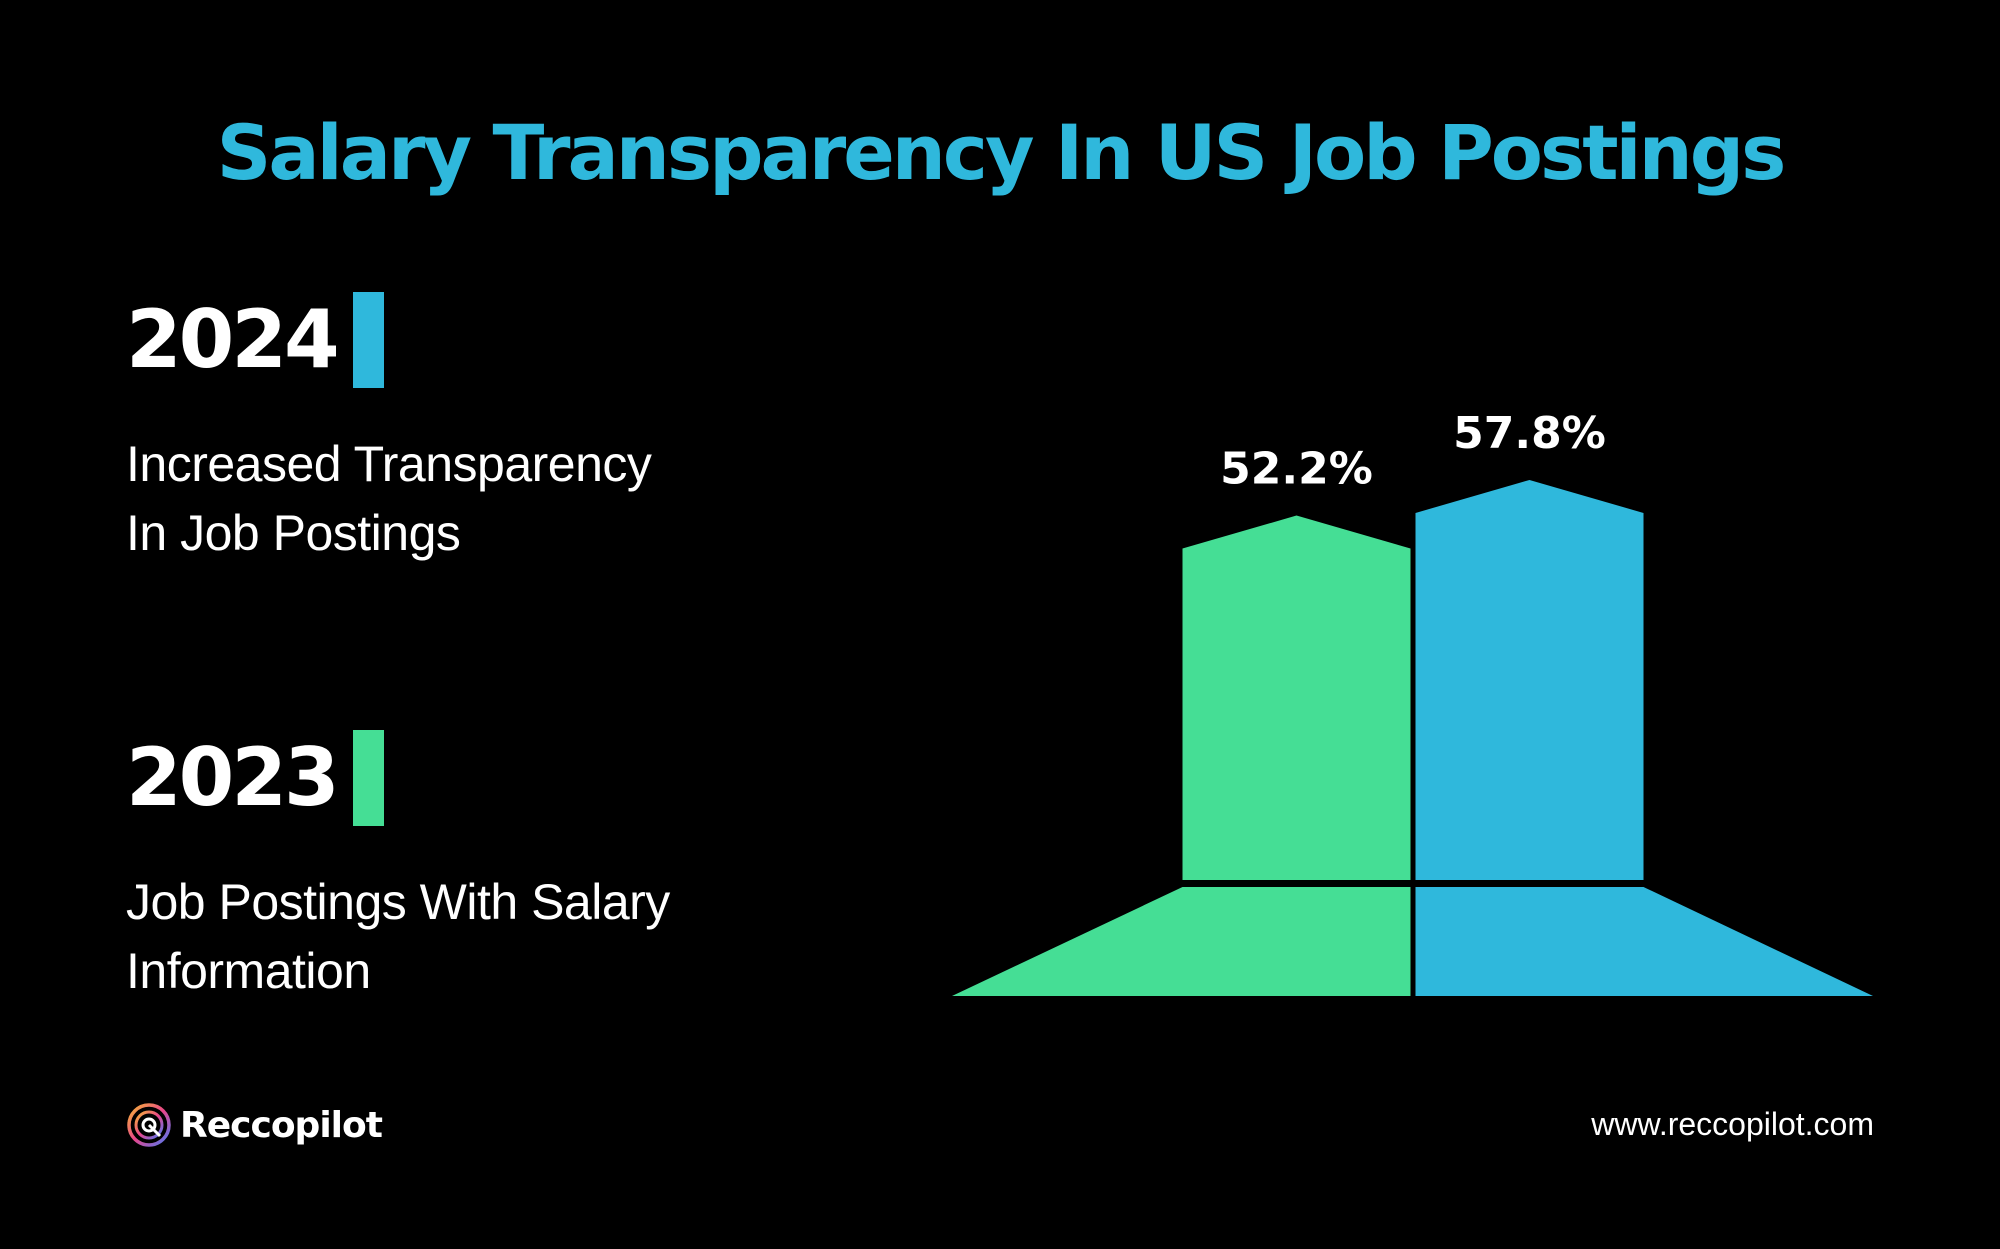 The height and width of the screenshot is (1249, 2000). Describe the element at coordinates (446, 499) in the screenshot. I see `legend-description-2024: Increased Transparency In Job Postings` at that location.